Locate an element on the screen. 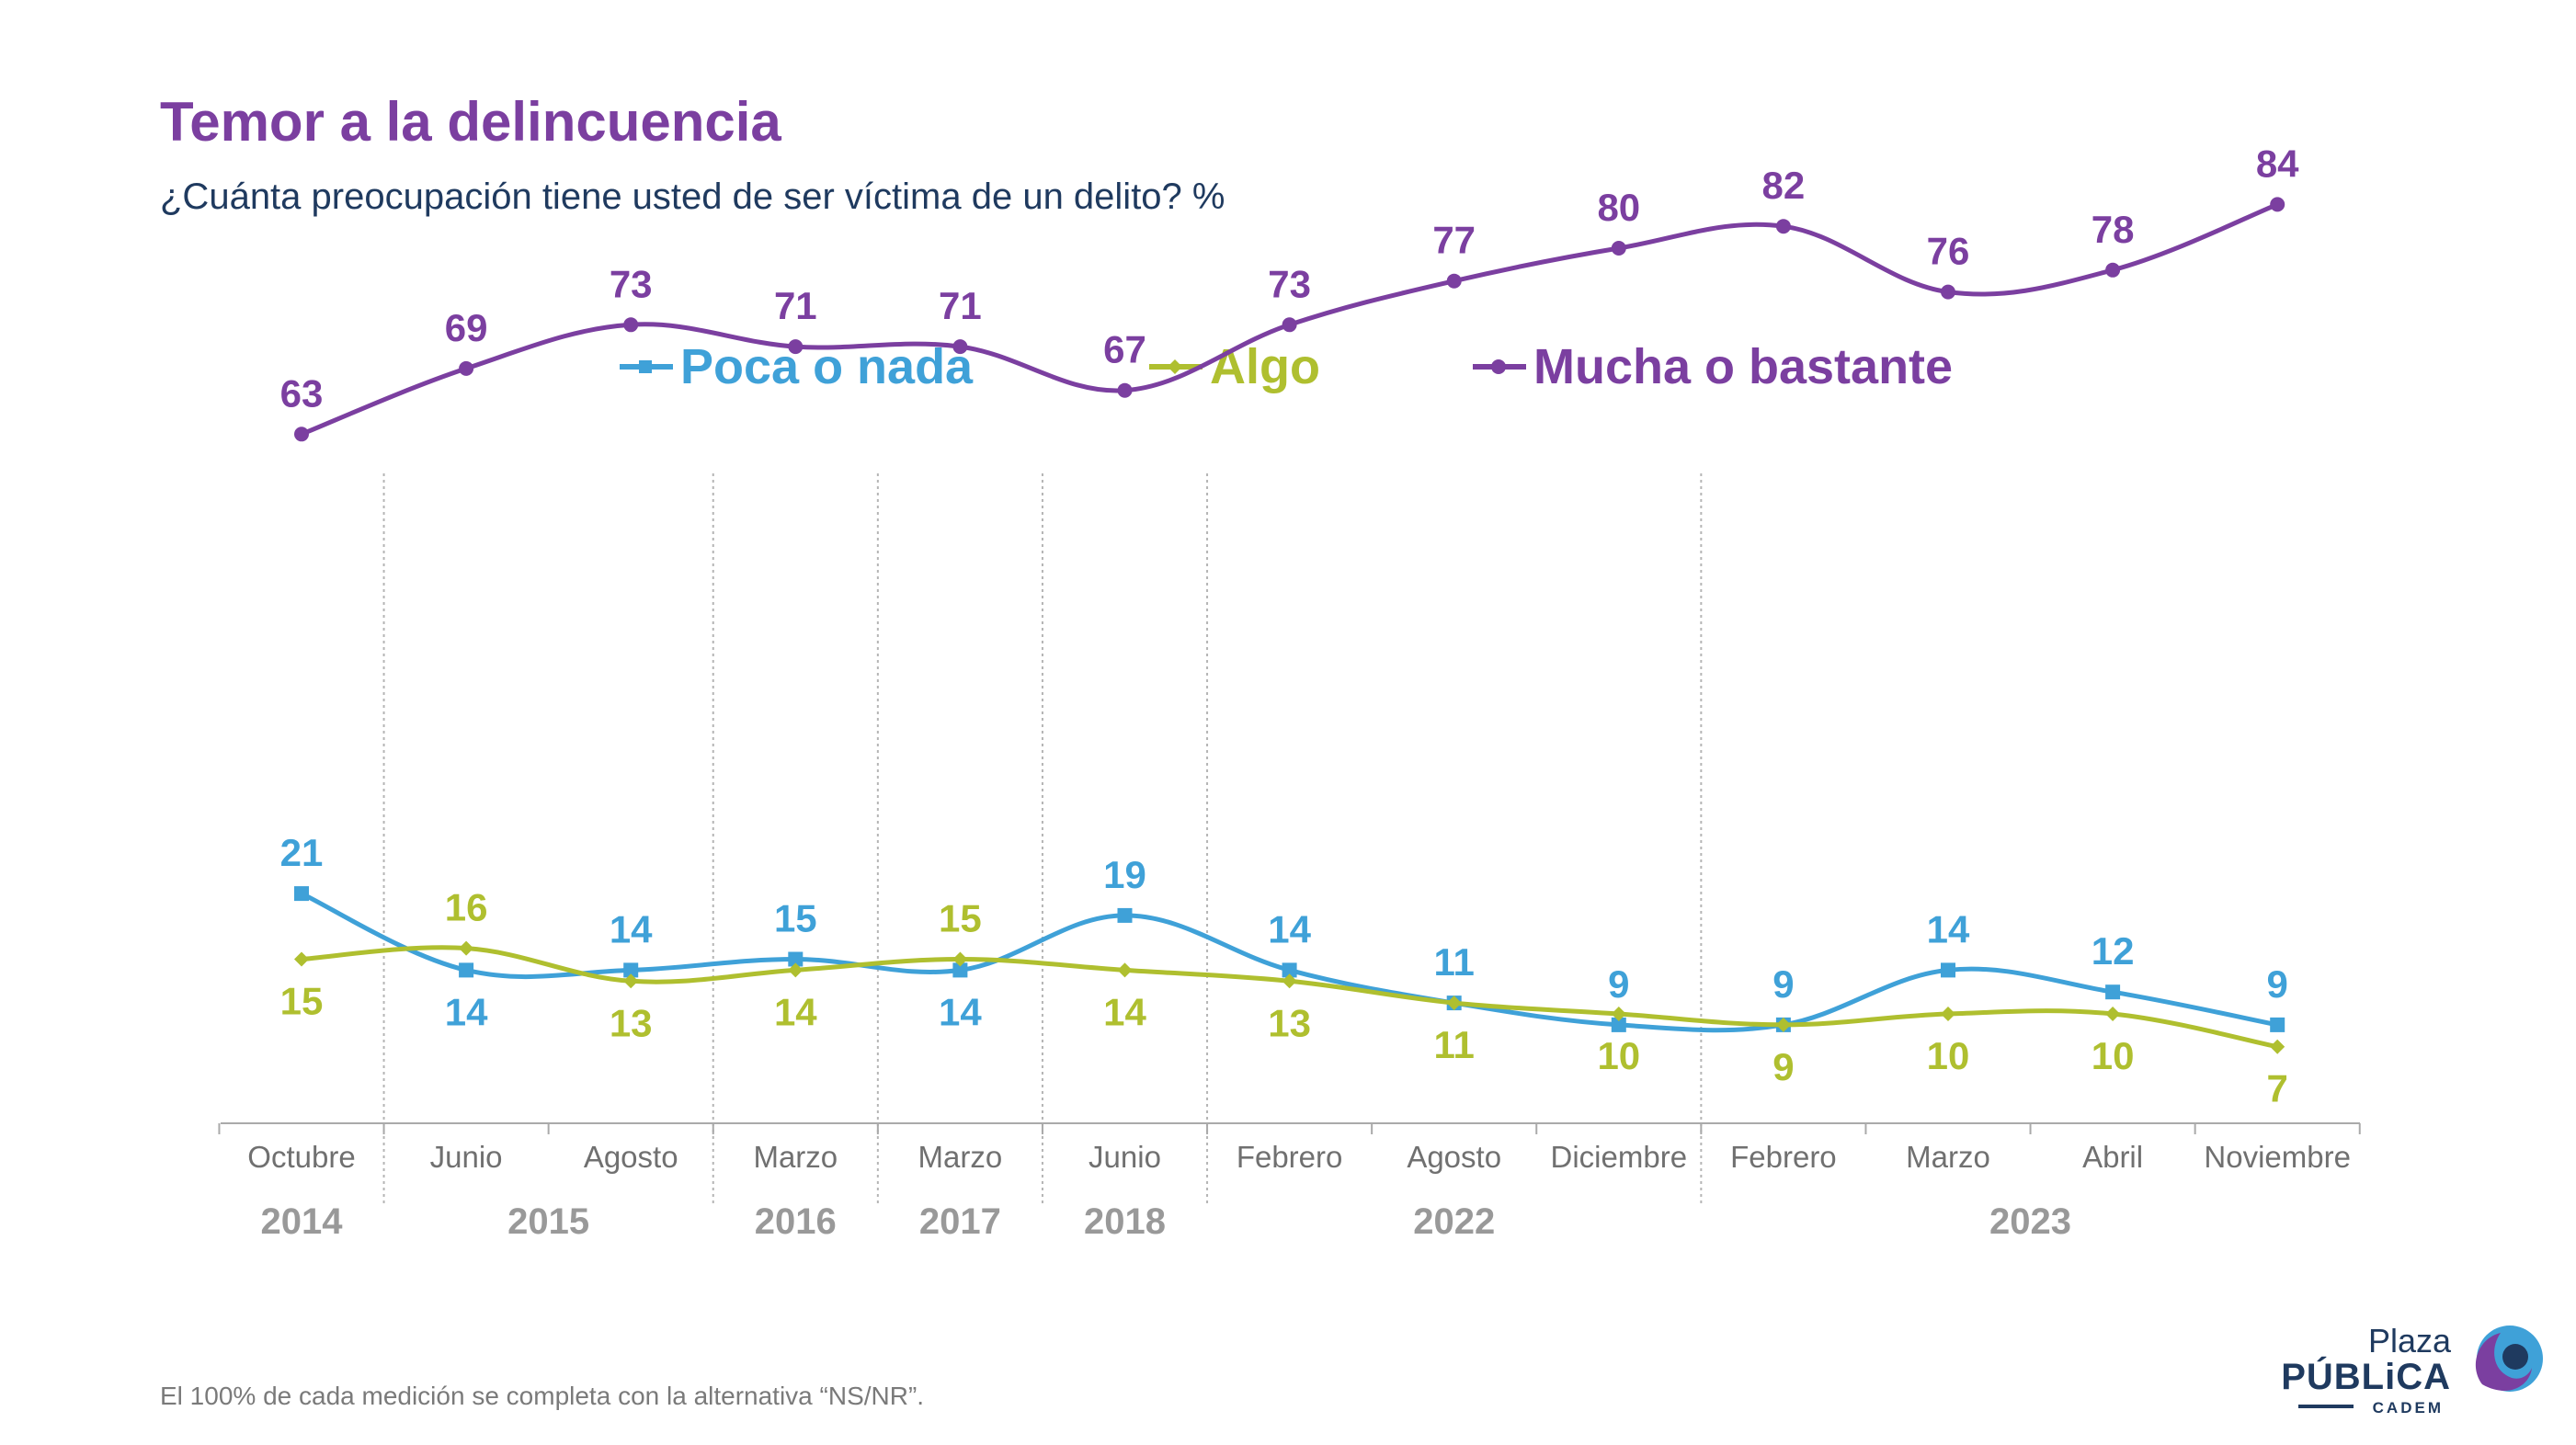 The width and height of the screenshot is (2576, 1445). legend-item-mucha: Mucha o bastante is located at coordinates (1712, 366).